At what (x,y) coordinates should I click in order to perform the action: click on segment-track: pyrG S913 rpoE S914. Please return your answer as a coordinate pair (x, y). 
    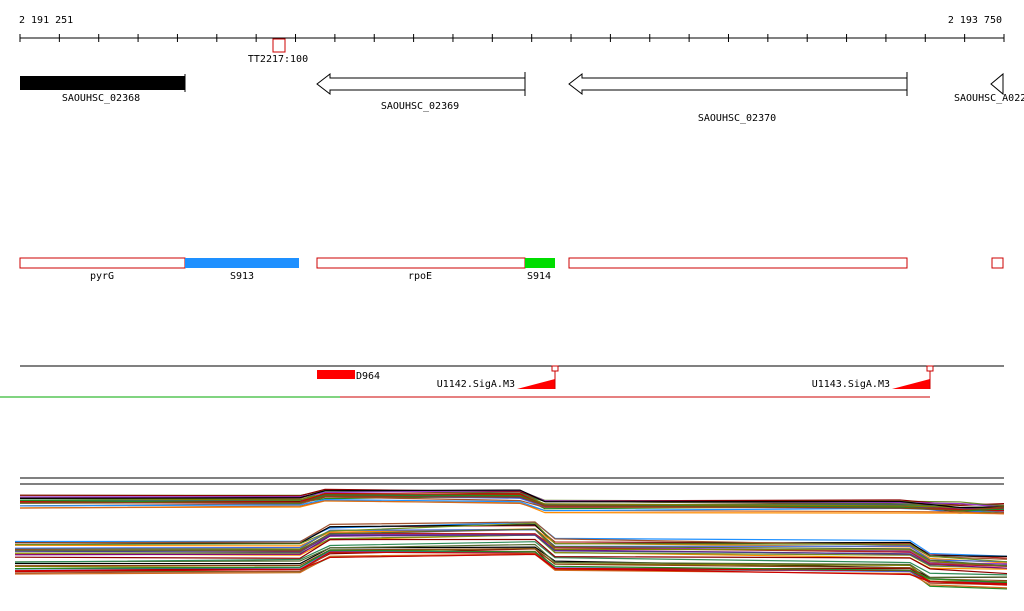
    Looking at the image, I should click on (511, 269).